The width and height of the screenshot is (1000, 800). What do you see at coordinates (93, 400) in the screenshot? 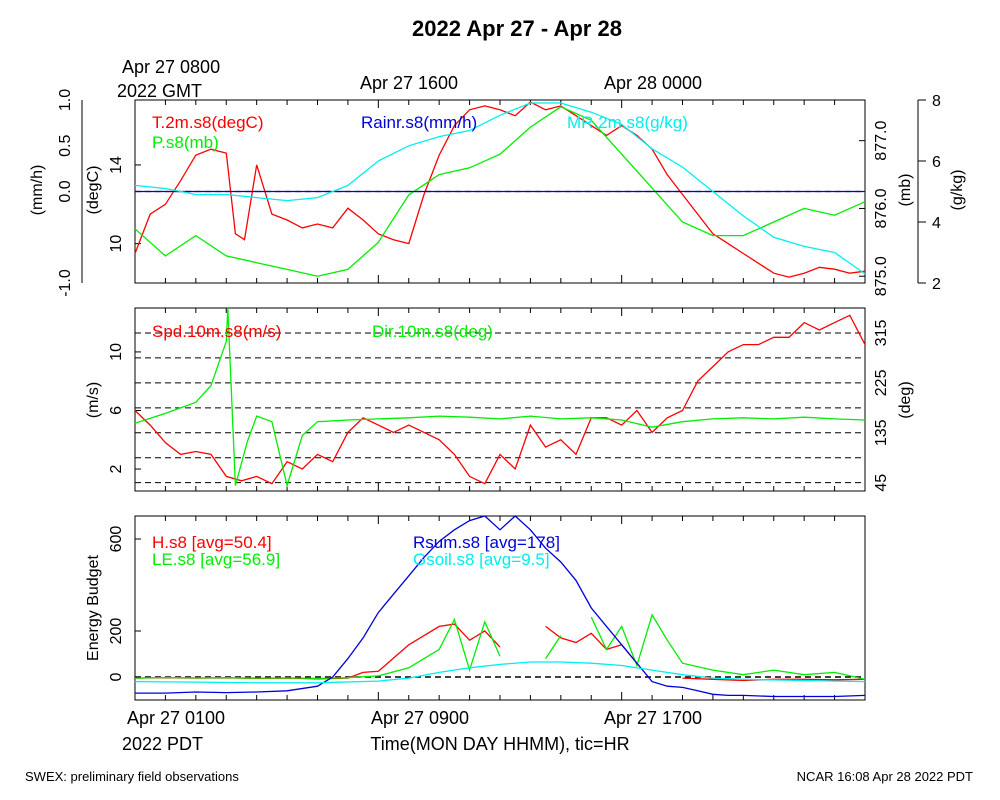
I see `ms-axis-label: (m/s)` at bounding box center [93, 400].